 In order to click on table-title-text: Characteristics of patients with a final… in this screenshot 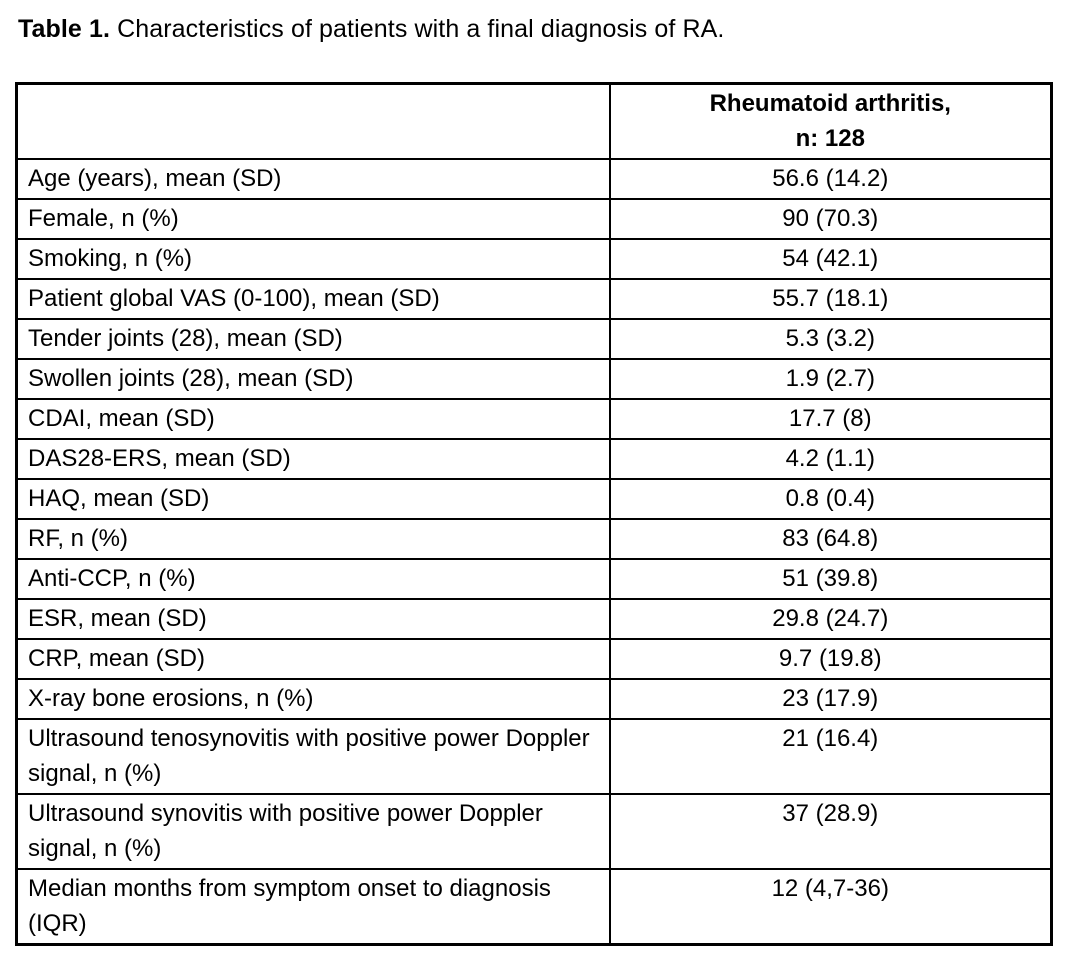, I will do `click(417, 29)`.